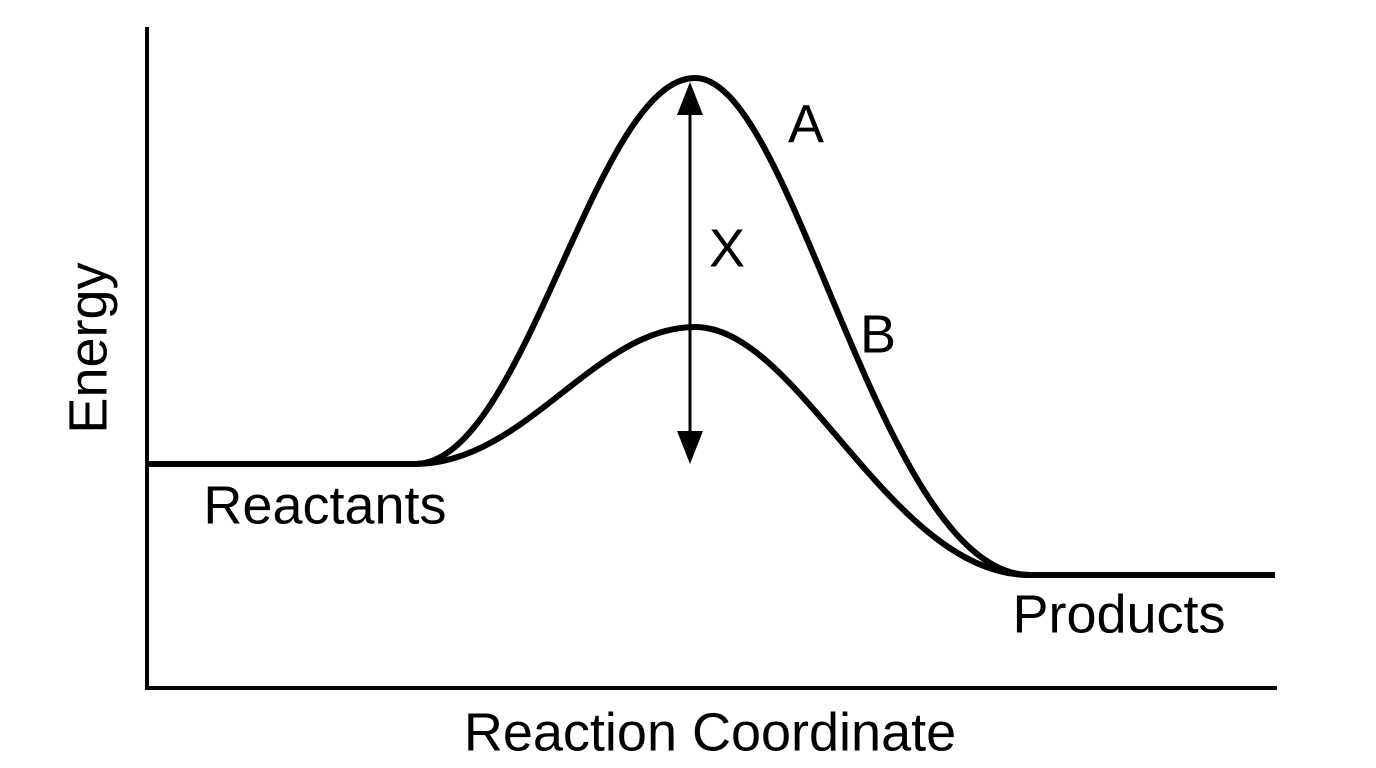 The height and width of the screenshot is (768, 1376). What do you see at coordinates (727, 248) in the screenshot?
I see `arrow-label: X` at bounding box center [727, 248].